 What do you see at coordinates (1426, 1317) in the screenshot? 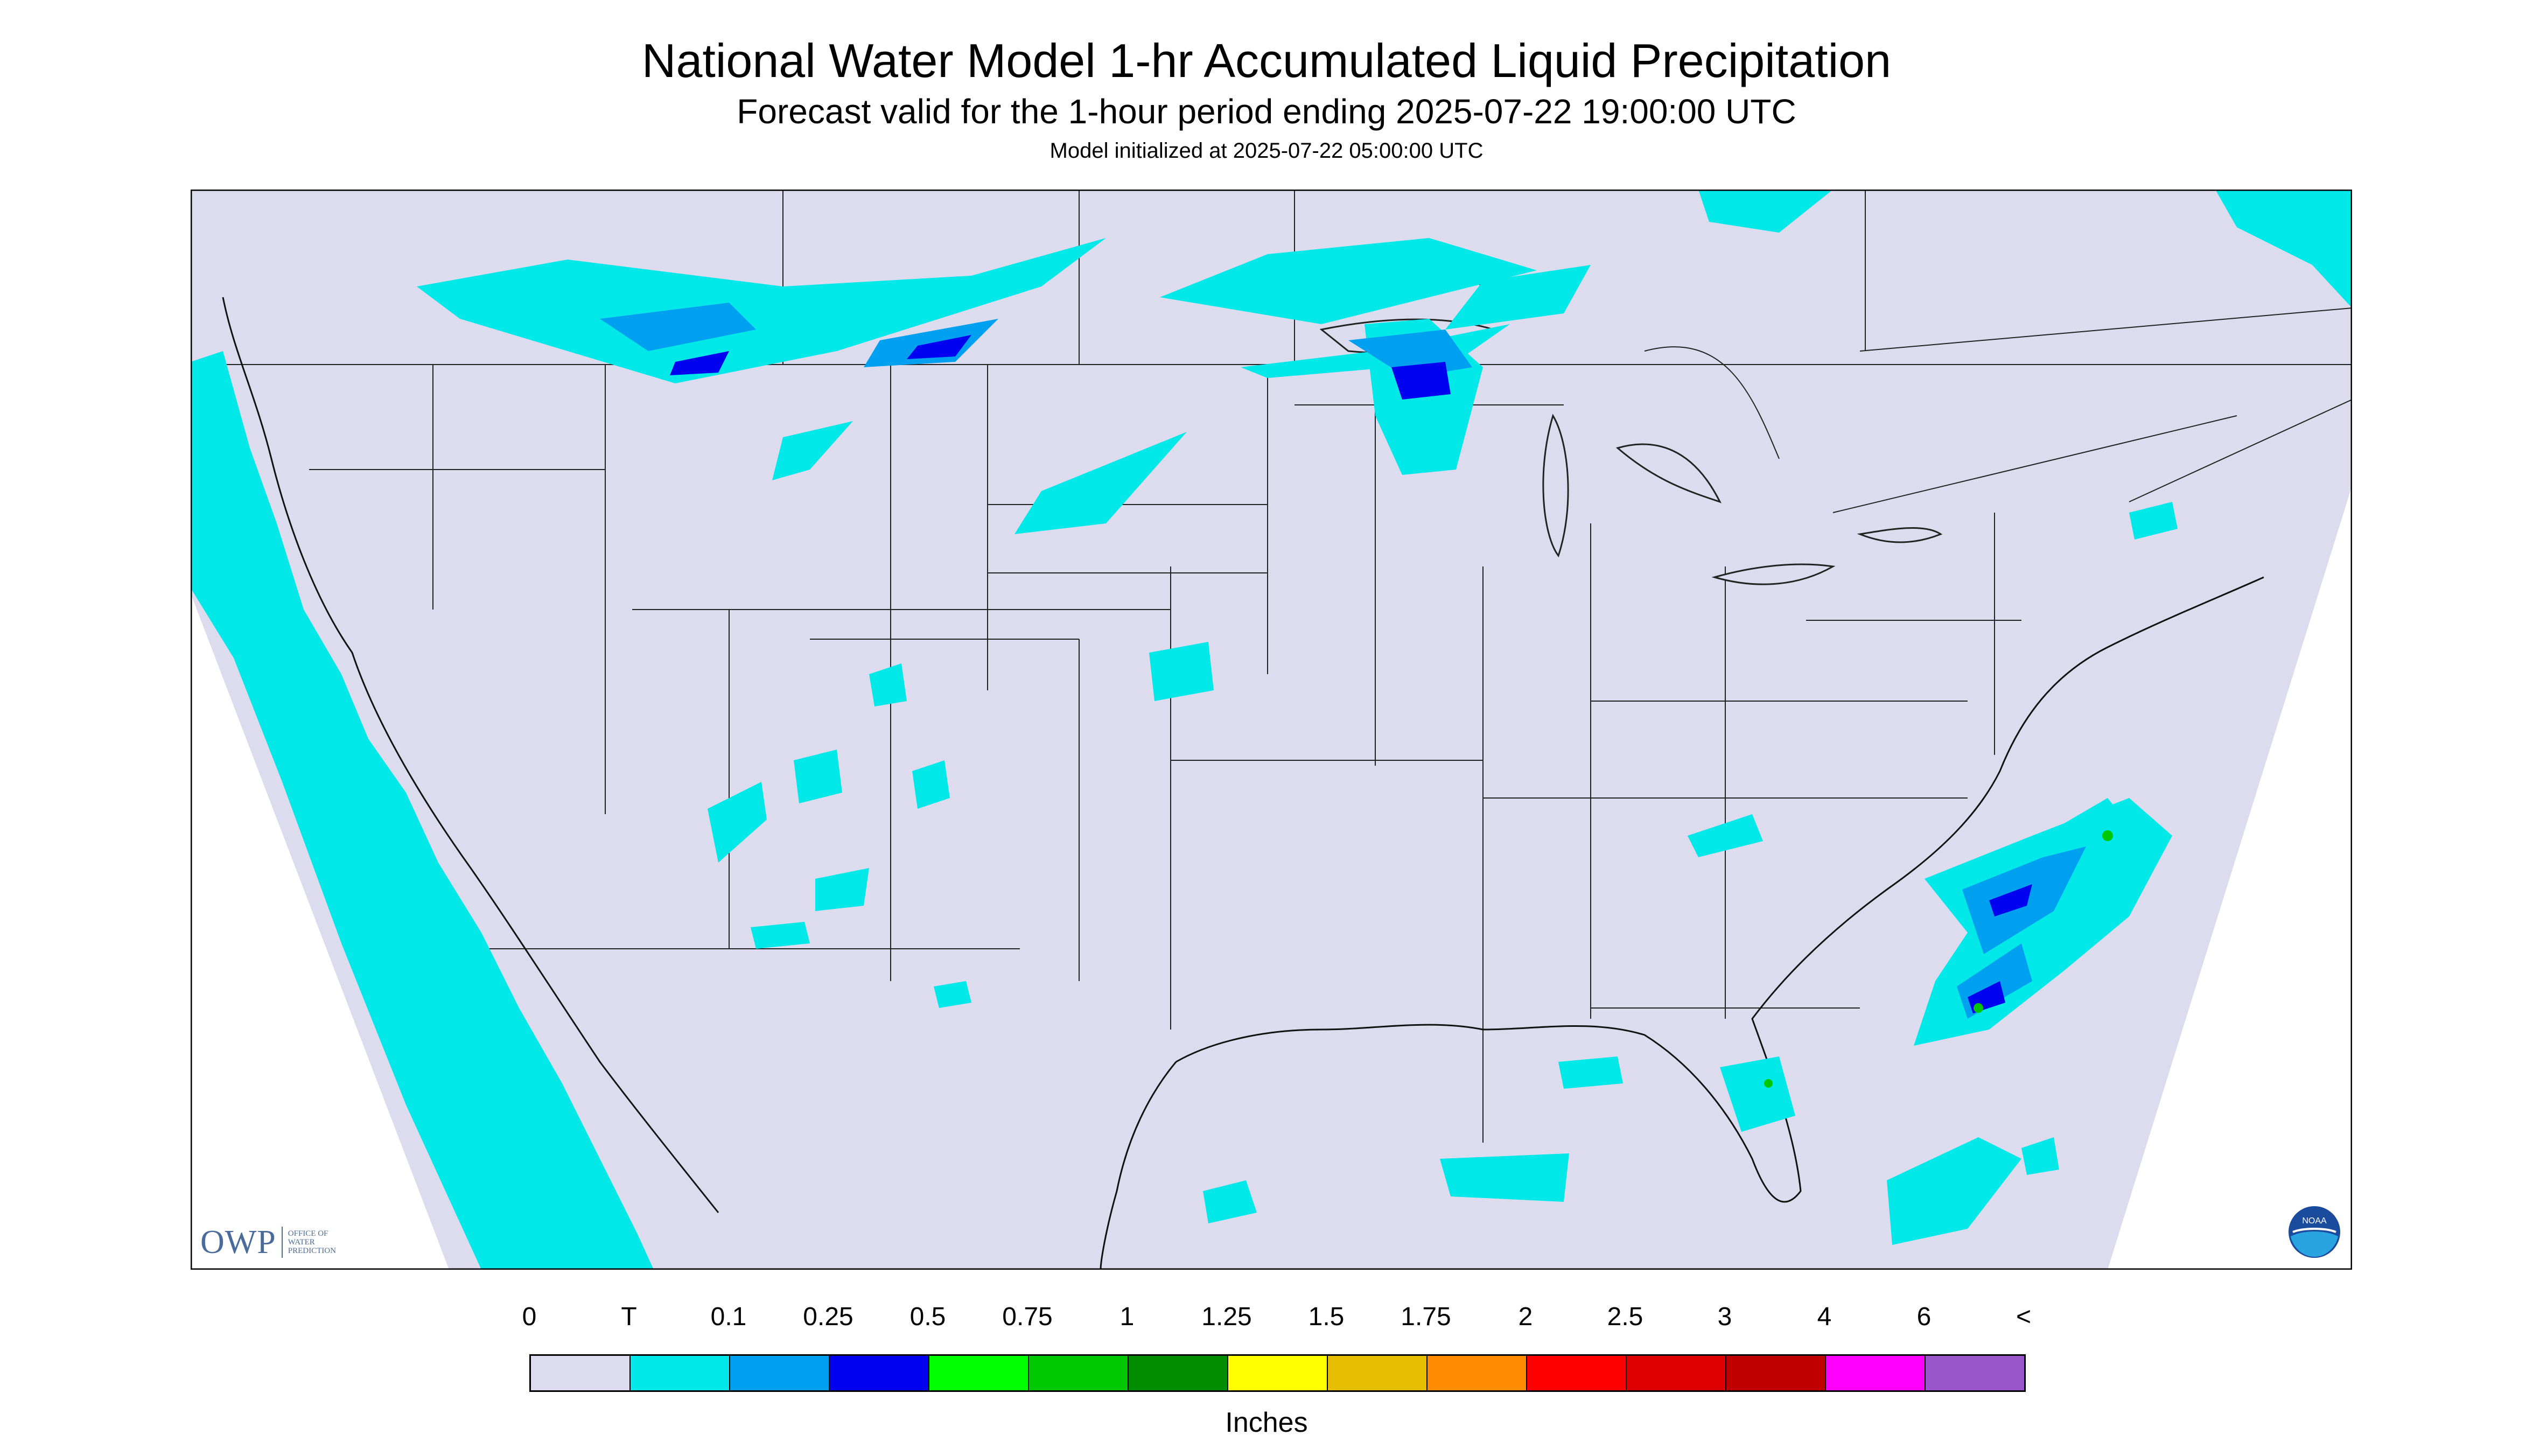
I see `legend-tick-label: 1.75` at bounding box center [1426, 1317].